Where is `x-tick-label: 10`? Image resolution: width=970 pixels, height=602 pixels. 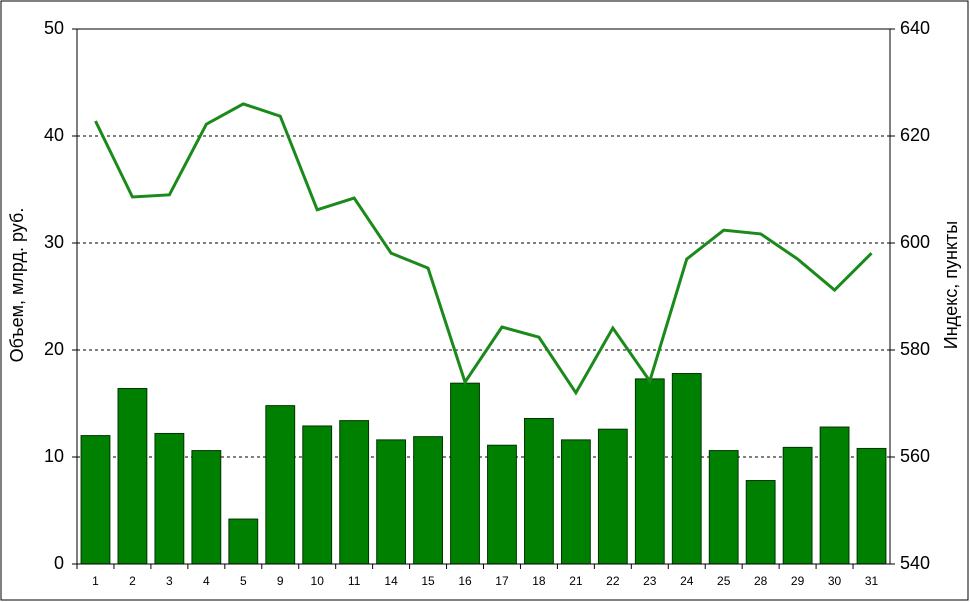
x-tick-label: 10 is located at coordinates (318, 581).